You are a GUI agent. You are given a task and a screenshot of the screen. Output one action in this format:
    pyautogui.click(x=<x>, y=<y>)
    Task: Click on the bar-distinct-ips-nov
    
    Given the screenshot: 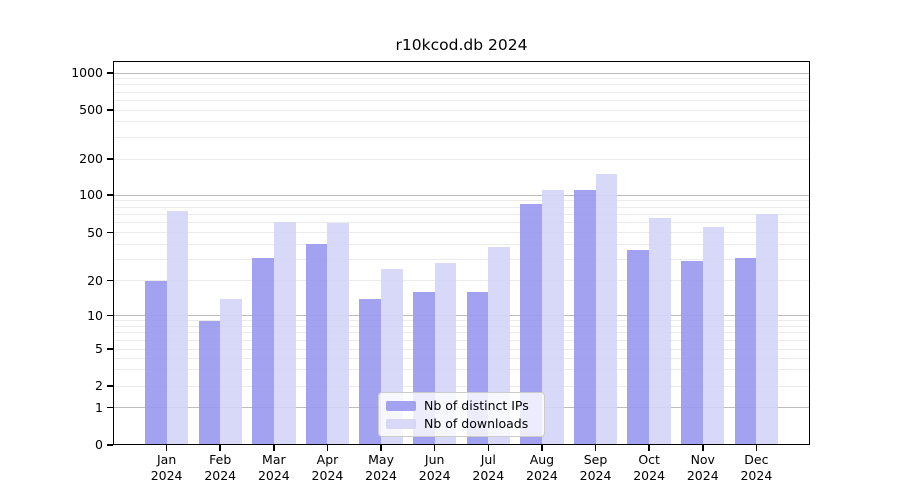 What is the action you would take?
    pyautogui.click(x=692, y=353)
    